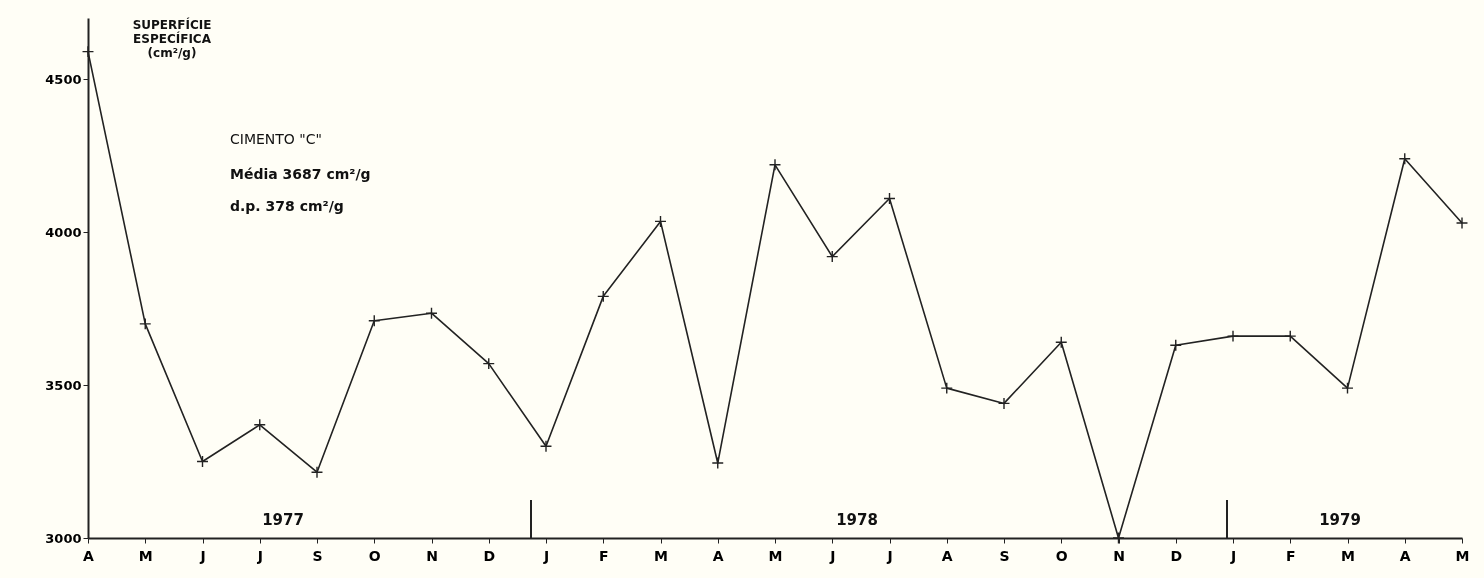 This screenshot has width=1484, height=578. I want to click on y-axis-title: SUPERFÍCIE ESPECÍFICA (cm²/g), so click(172, 38).